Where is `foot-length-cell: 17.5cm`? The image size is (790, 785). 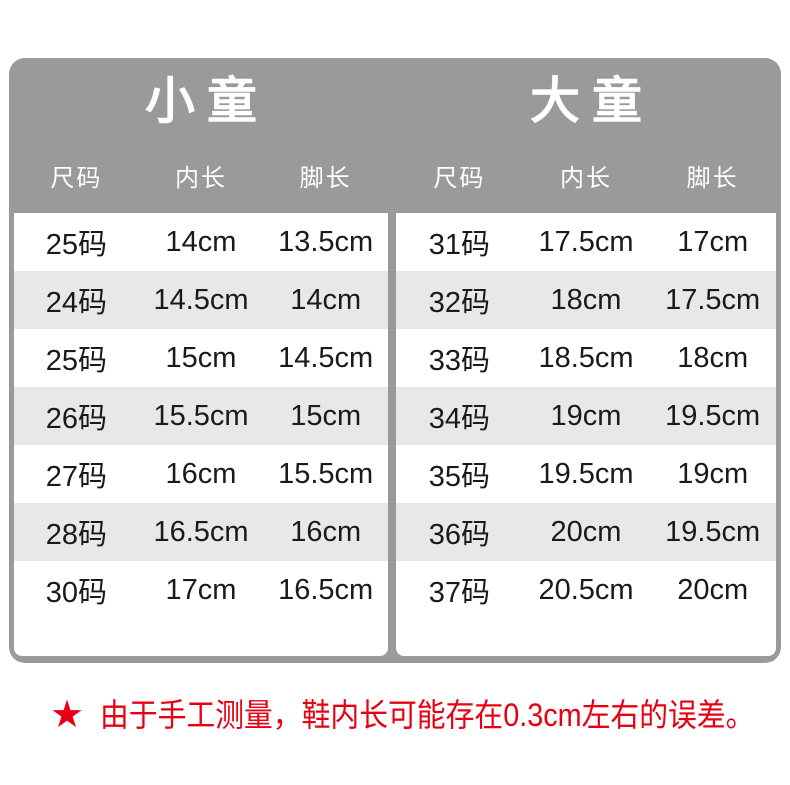 foot-length-cell: 17.5cm is located at coordinates (713, 299).